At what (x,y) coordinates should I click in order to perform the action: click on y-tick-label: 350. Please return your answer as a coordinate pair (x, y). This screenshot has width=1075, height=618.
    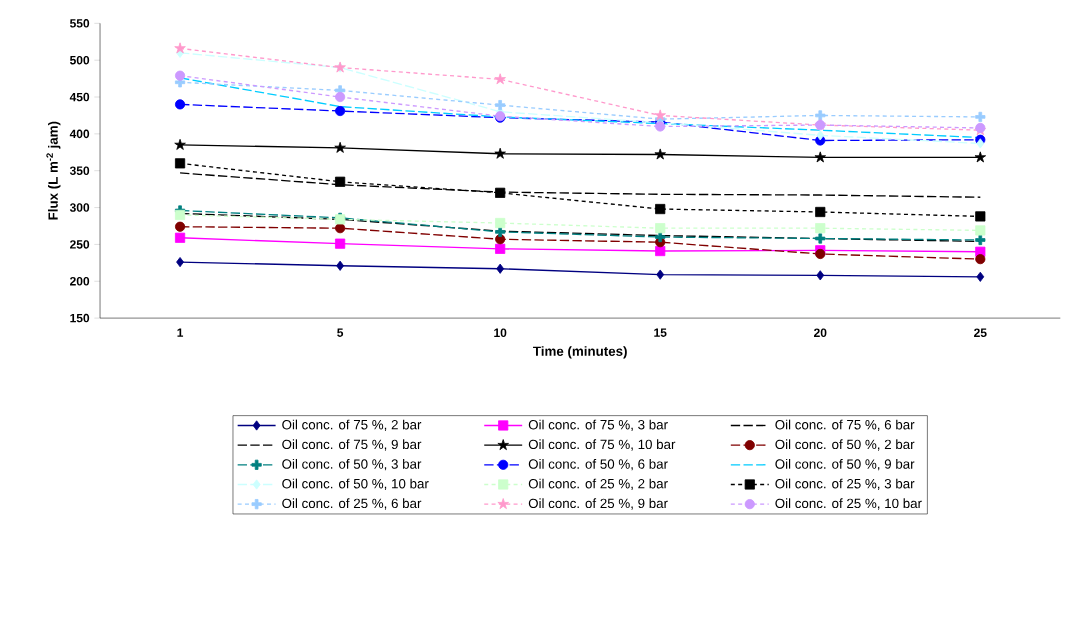
    Looking at the image, I should click on (79, 171).